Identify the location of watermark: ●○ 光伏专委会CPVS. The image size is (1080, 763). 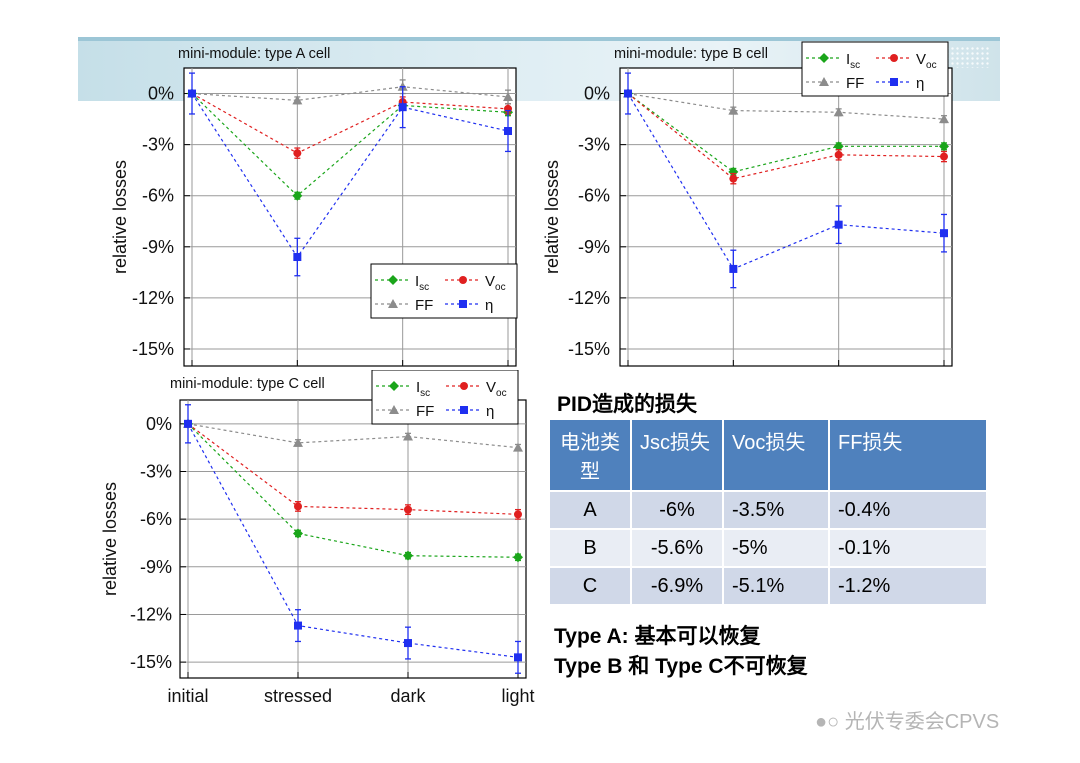
(907, 719).